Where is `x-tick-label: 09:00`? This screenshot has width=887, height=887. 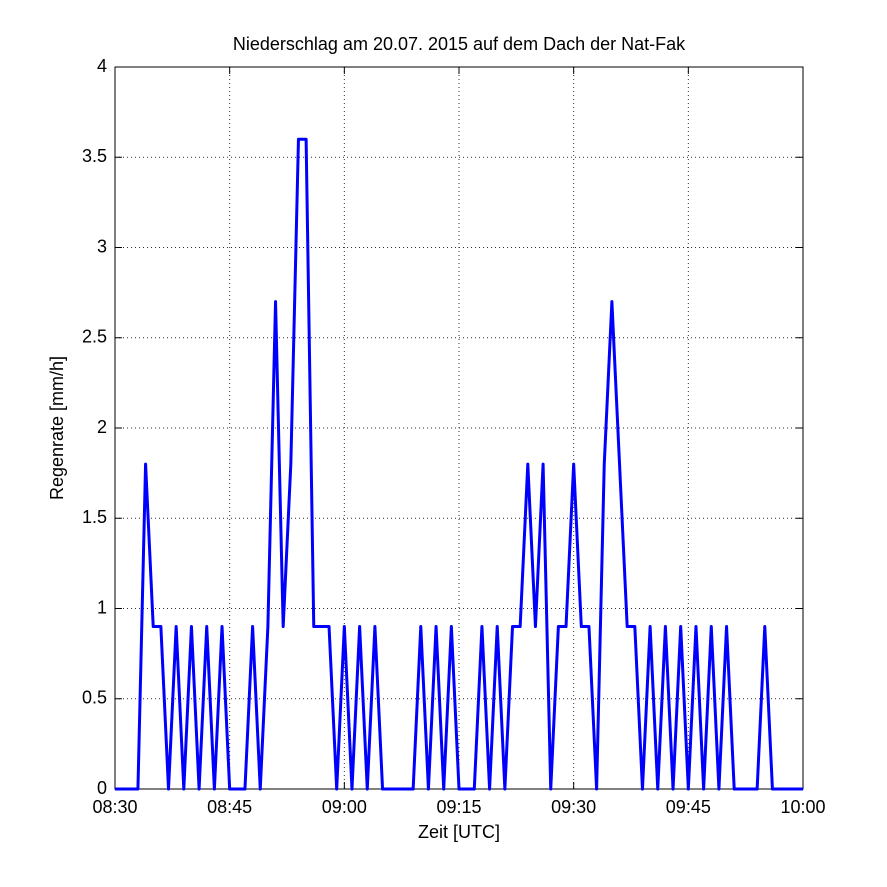 x-tick-label: 09:00 is located at coordinates (344, 807).